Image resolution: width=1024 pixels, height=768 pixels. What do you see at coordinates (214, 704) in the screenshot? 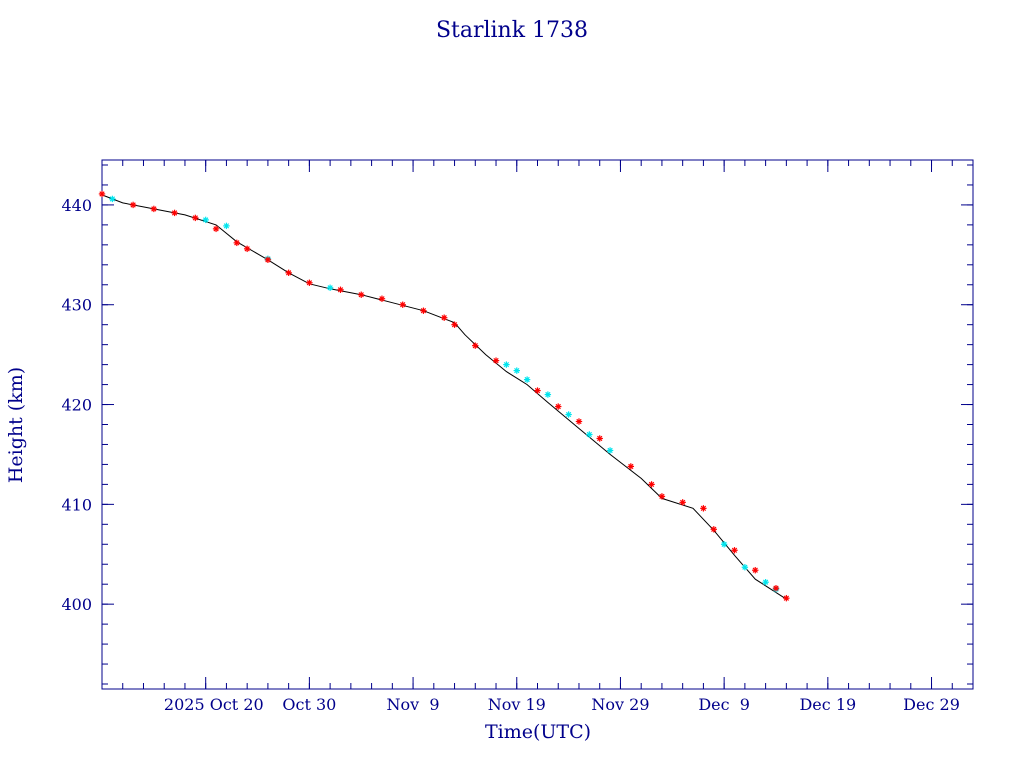
I see `x-tick-label: 2025 Oct 20` at bounding box center [214, 704].